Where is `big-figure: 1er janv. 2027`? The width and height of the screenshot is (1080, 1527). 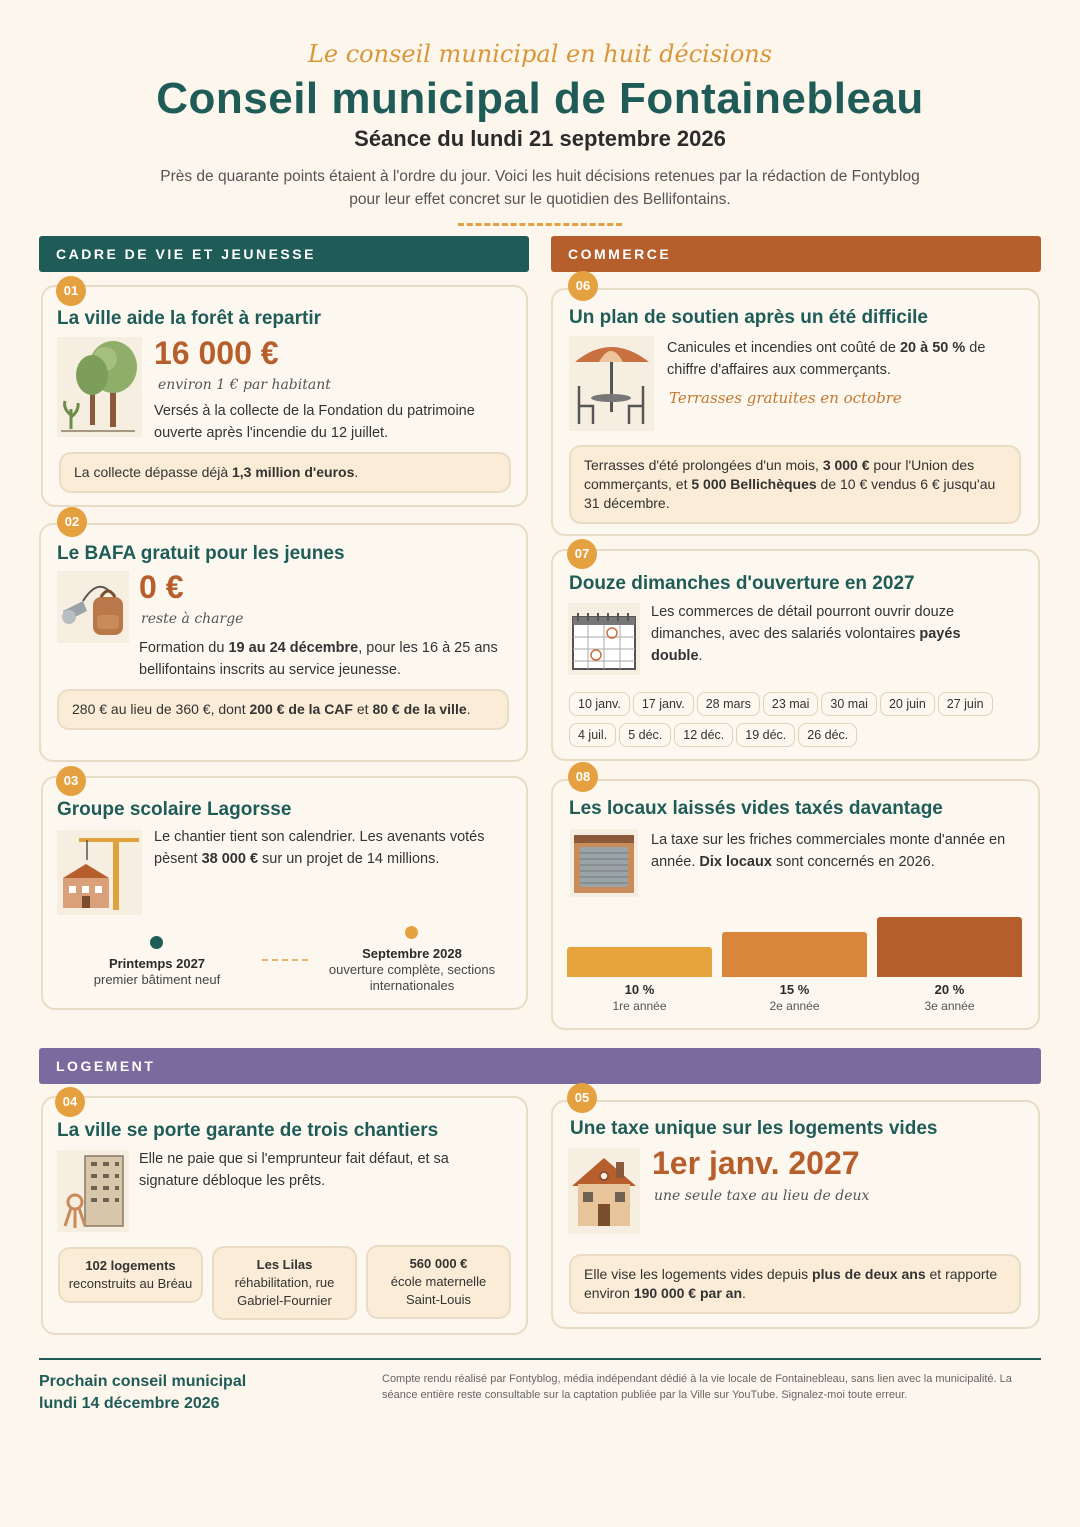 big-figure: 1er janv. 2027 is located at coordinates (756, 1163).